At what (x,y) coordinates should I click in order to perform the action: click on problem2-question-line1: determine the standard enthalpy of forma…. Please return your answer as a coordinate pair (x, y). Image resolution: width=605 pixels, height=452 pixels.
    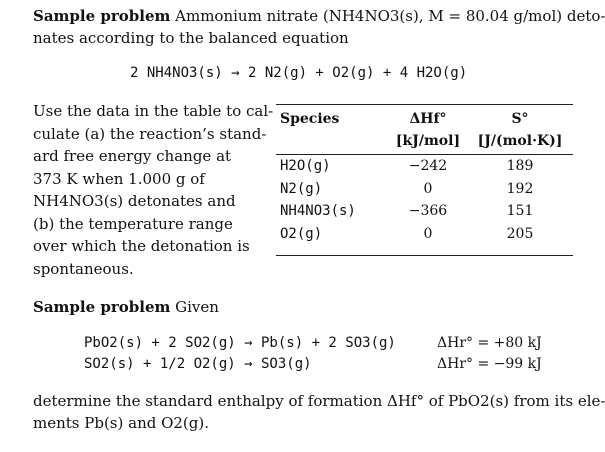
    Looking at the image, I should click on (319, 401).